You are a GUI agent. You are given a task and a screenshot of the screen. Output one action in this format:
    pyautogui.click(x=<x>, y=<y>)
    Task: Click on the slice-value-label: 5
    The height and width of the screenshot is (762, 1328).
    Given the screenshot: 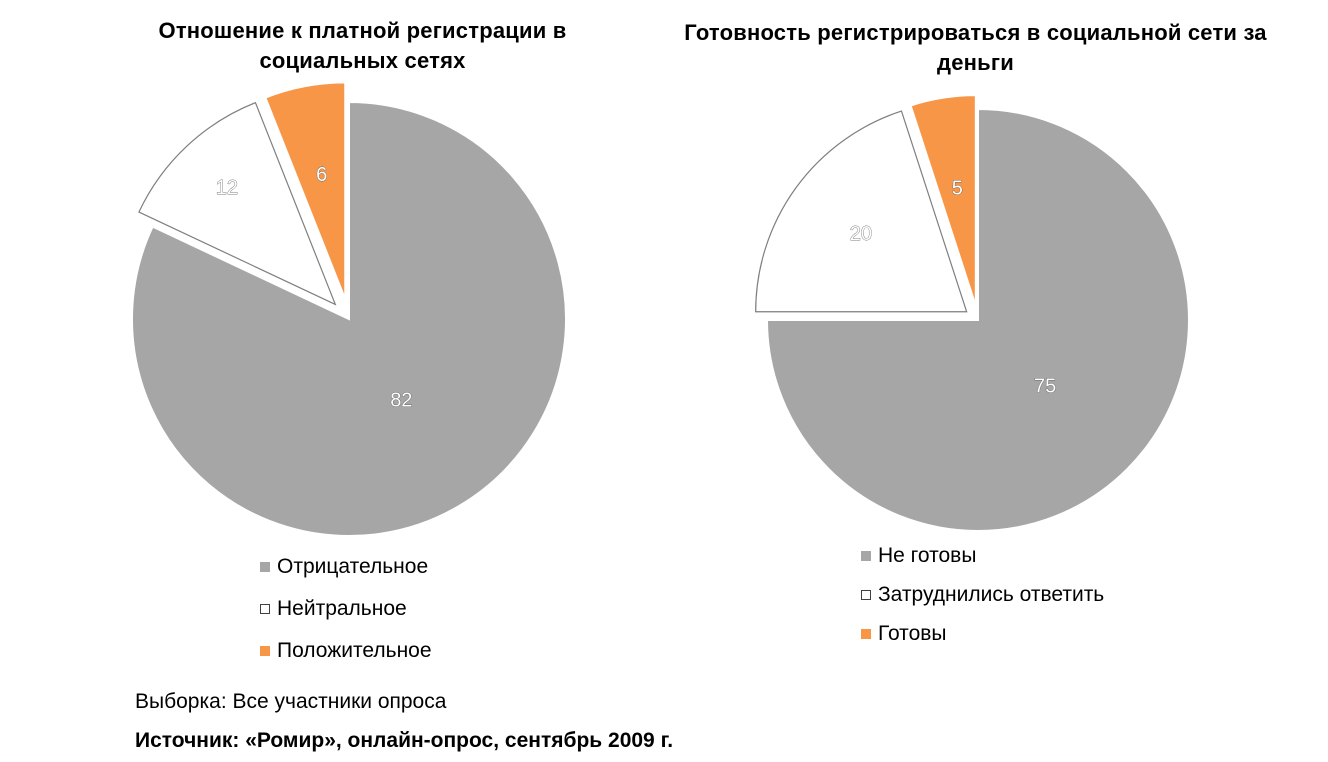 What is the action you would take?
    pyautogui.click(x=957, y=189)
    